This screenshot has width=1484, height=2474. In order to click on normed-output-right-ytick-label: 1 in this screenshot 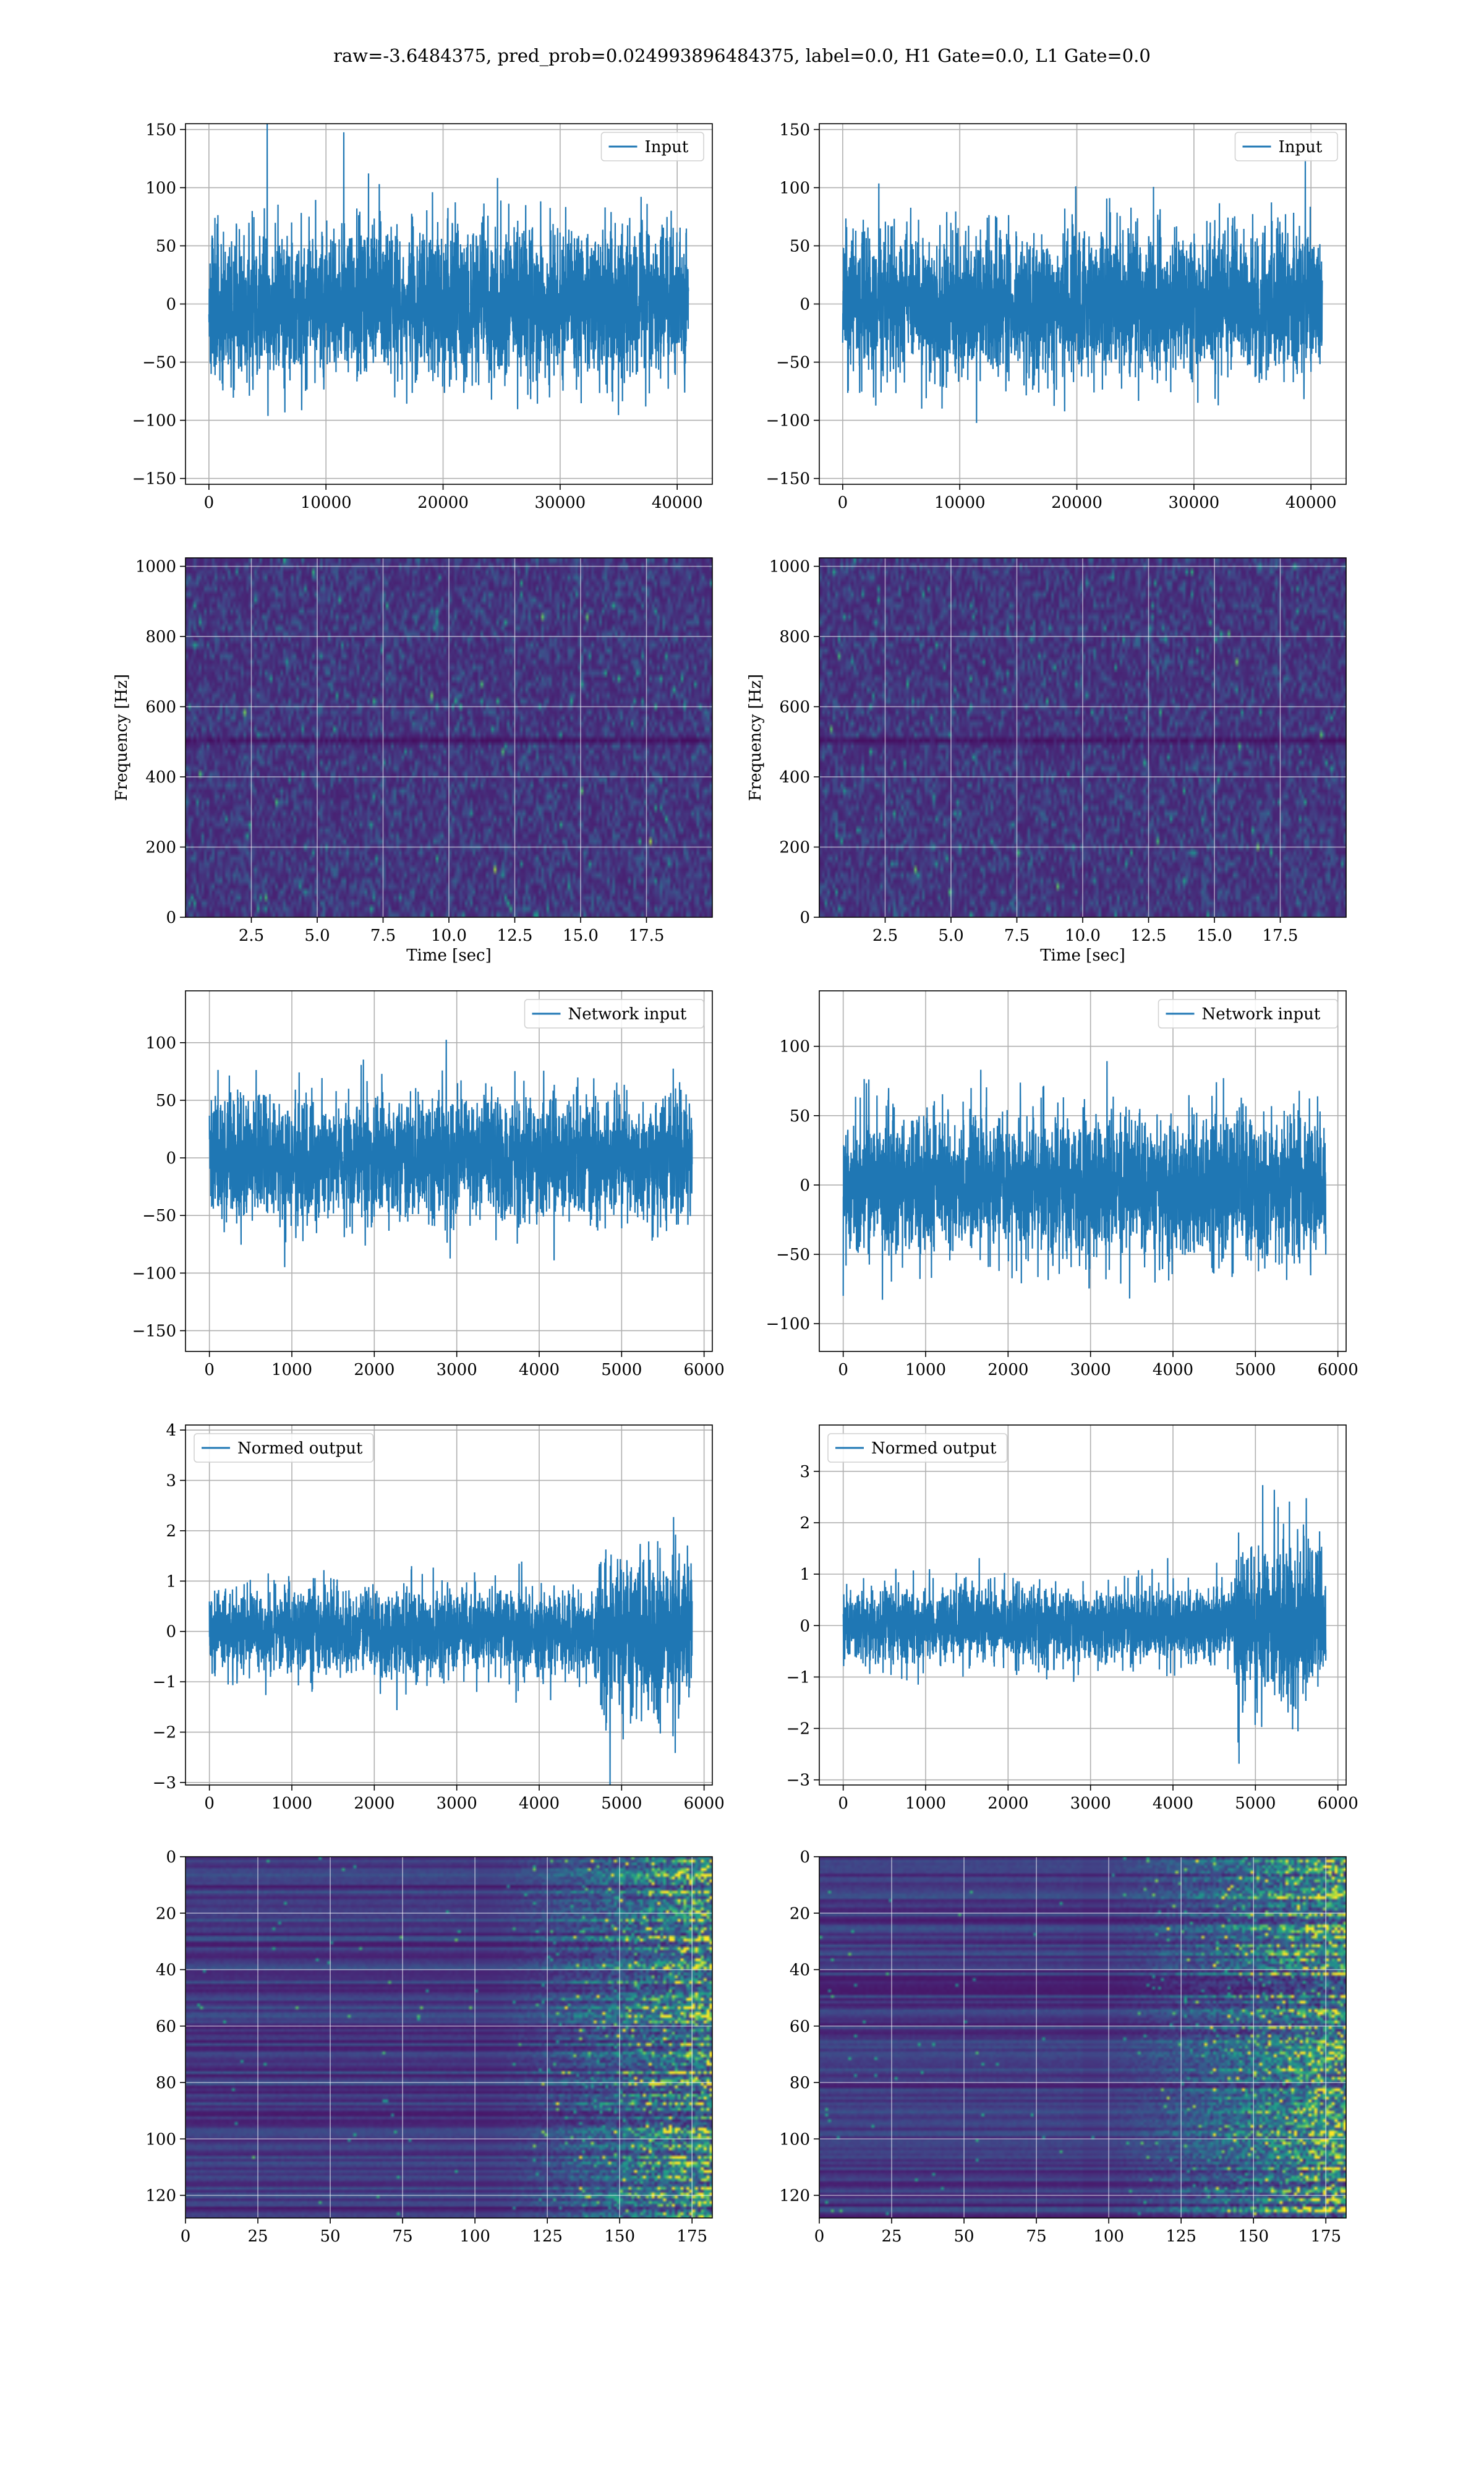, I will do `click(805, 1574)`.